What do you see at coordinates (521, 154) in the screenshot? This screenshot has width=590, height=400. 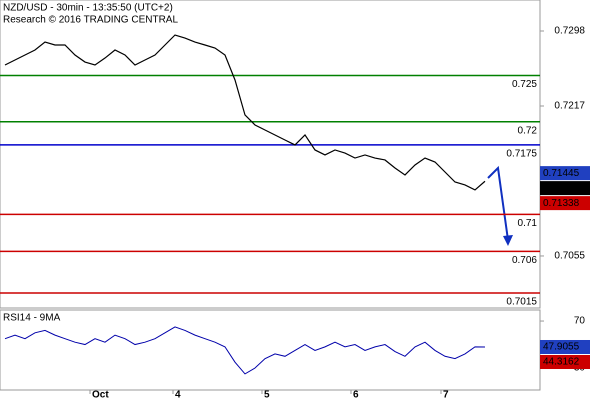 I see `level-label: 0.7175` at bounding box center [521, 154].